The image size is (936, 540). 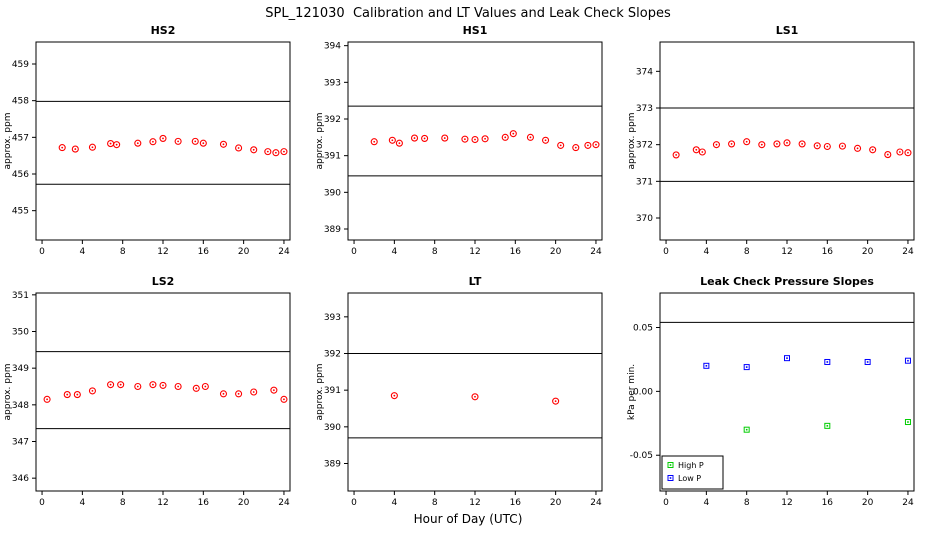 What do you see at coordinates (692, 472) in the screenshot?
I see `legend-box` at bounding box center [692, 472].